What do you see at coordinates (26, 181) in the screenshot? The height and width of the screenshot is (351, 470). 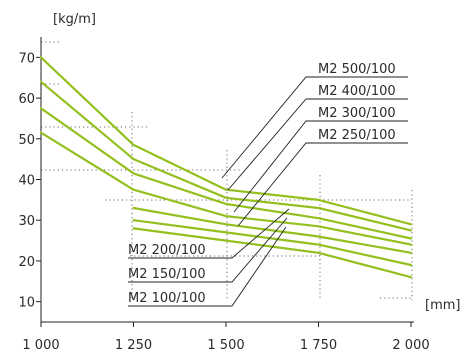 I see `y-tick-label: 40` at bounding box center [26, 181].